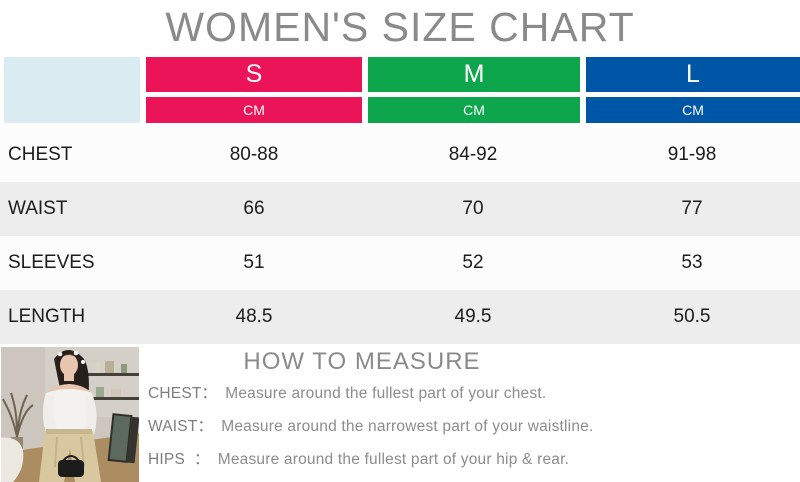 Image resolution: width=800 pixels, height=482 pixels. I want to click on page-title: WOMEN'S SIZE CHART, so click(400, 27).